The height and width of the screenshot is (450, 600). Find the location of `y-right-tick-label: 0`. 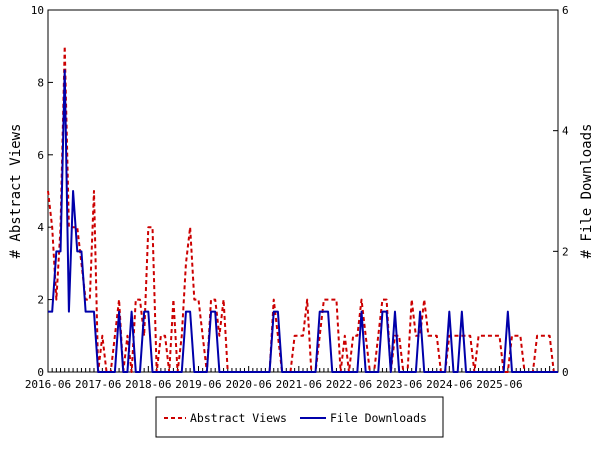

y-right-tick-label: 0 is located at coordinates (565, 372).